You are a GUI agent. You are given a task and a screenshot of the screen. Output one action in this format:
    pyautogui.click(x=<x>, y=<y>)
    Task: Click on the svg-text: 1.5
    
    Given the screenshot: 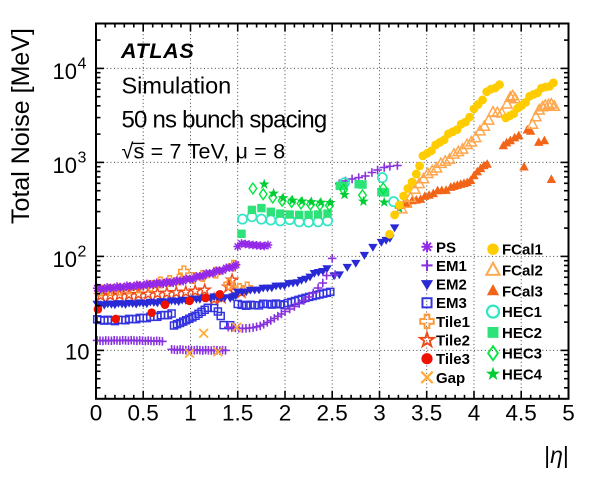 What is the action you would take?
    pyautogui.click(x=237, y=413)
    